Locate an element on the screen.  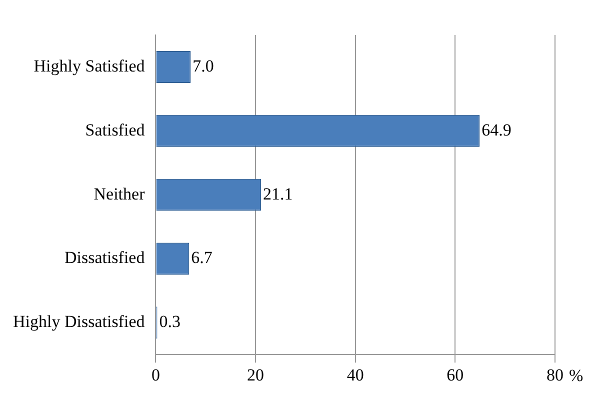
x-tick-label: 40 is located at coordinates (355, 374).